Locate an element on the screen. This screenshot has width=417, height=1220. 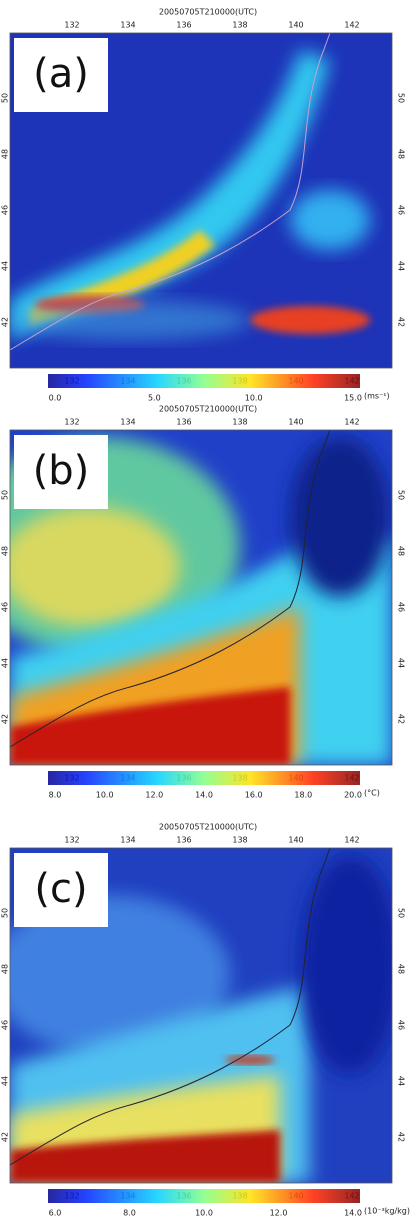
colorbar-tick-label: 16.0 is located at coordinates (254, 795).